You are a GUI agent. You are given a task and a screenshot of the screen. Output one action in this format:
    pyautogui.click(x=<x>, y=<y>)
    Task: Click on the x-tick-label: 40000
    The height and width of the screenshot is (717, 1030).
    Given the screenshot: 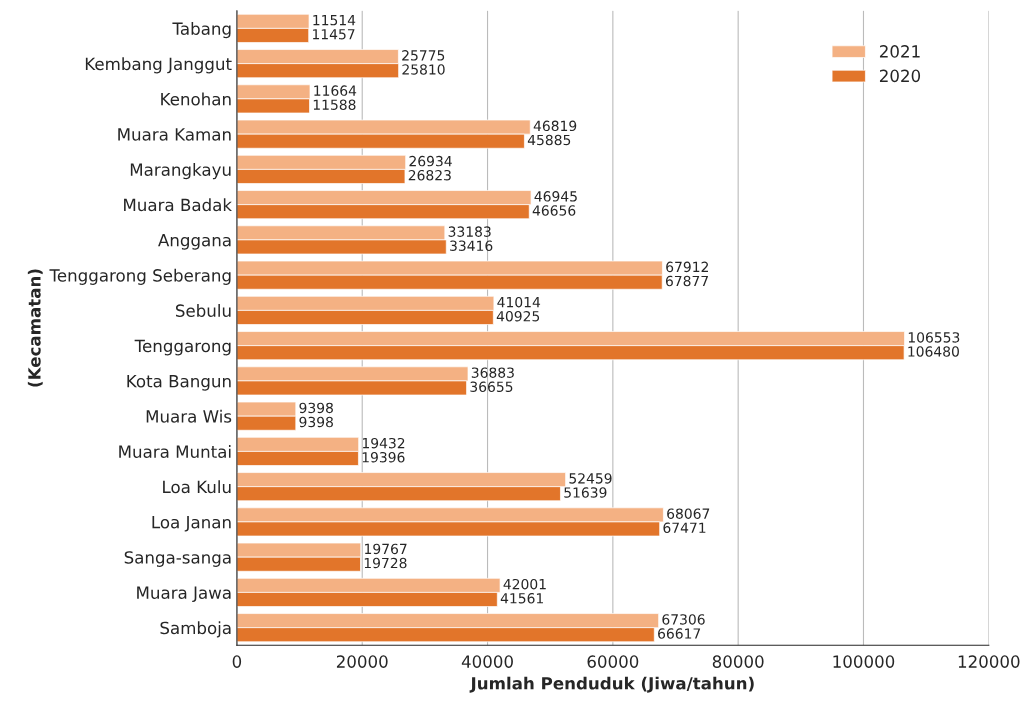 What is the action you would take?
    pyautogui.click(x=487, y=661)
    